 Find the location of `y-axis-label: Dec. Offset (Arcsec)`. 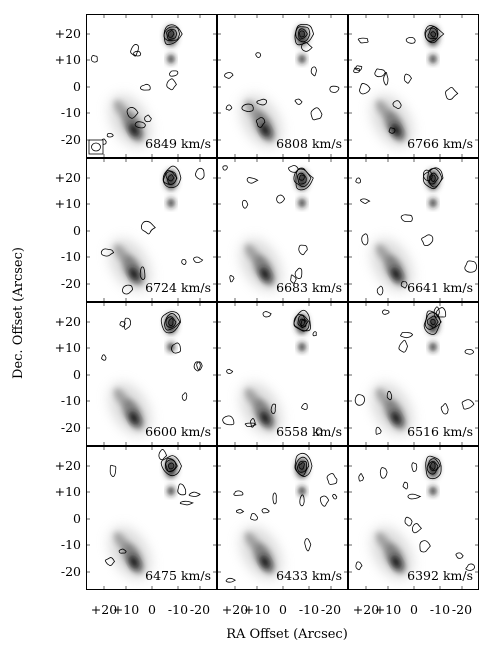

y-axis-label: Dec. Offset (Arcsec) is located at coordinates (18, 313).